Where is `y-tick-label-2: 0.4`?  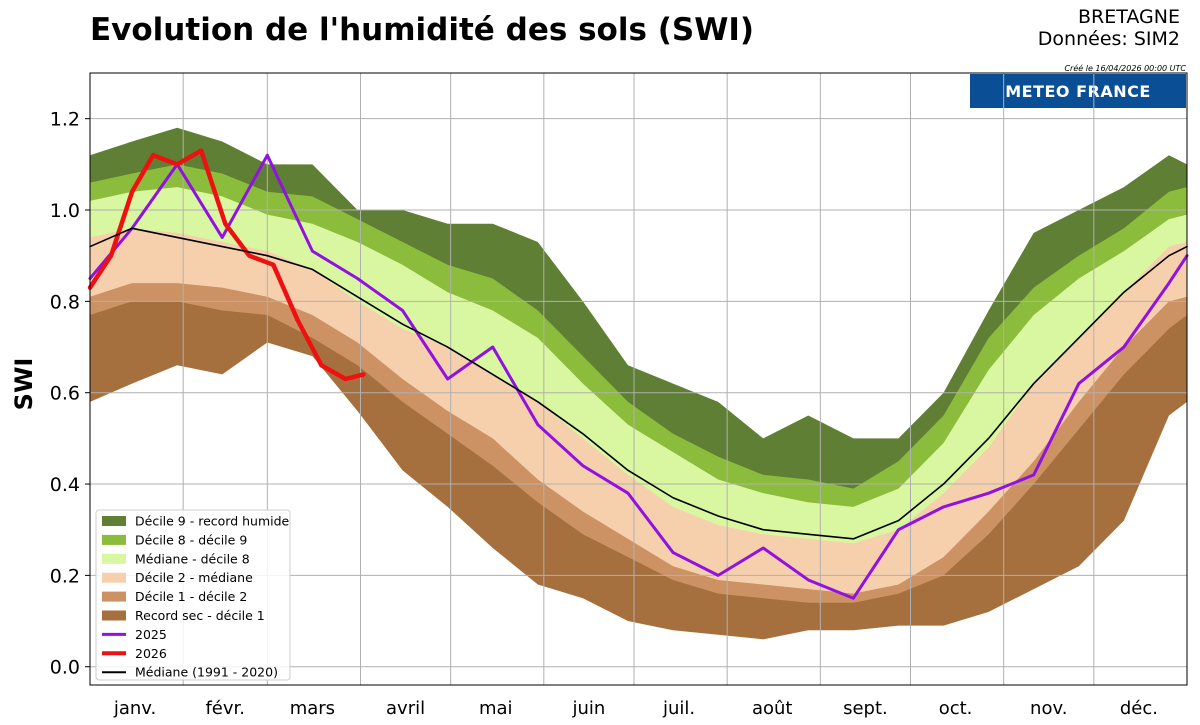 y-tick-label-2: 0.4 is located at coordinates (65, 485).